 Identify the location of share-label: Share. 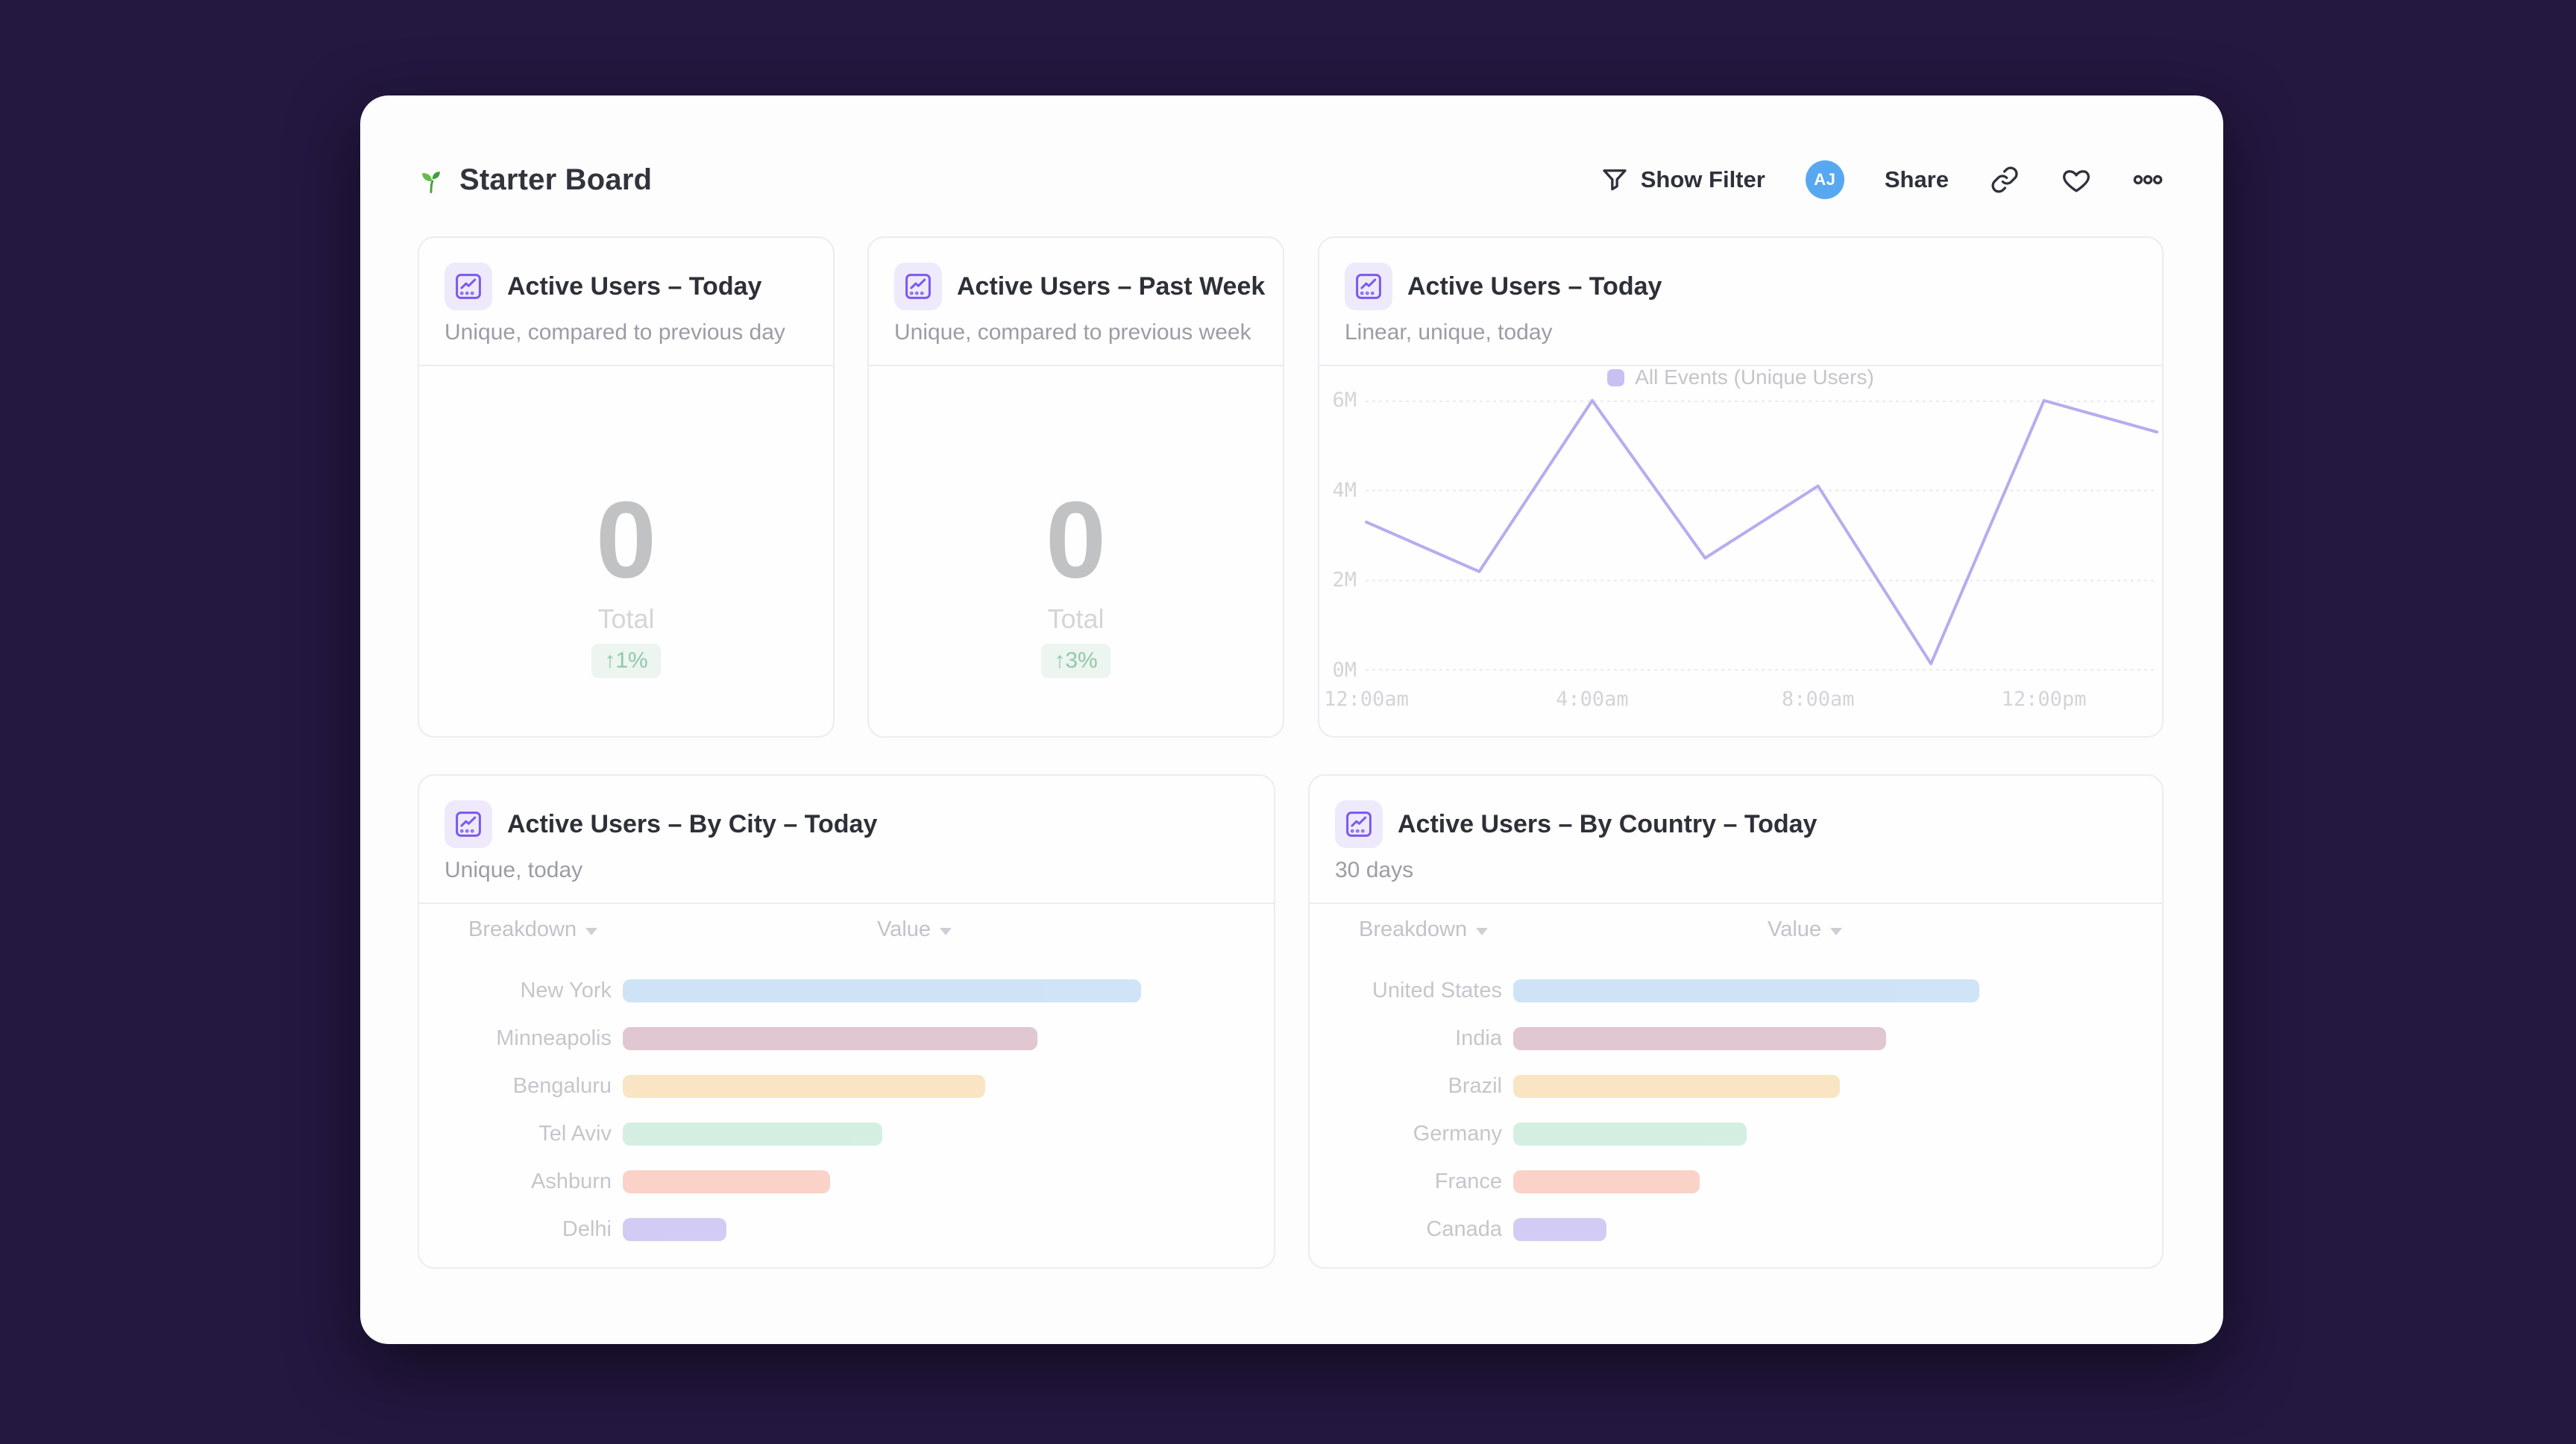
(1917, 179).